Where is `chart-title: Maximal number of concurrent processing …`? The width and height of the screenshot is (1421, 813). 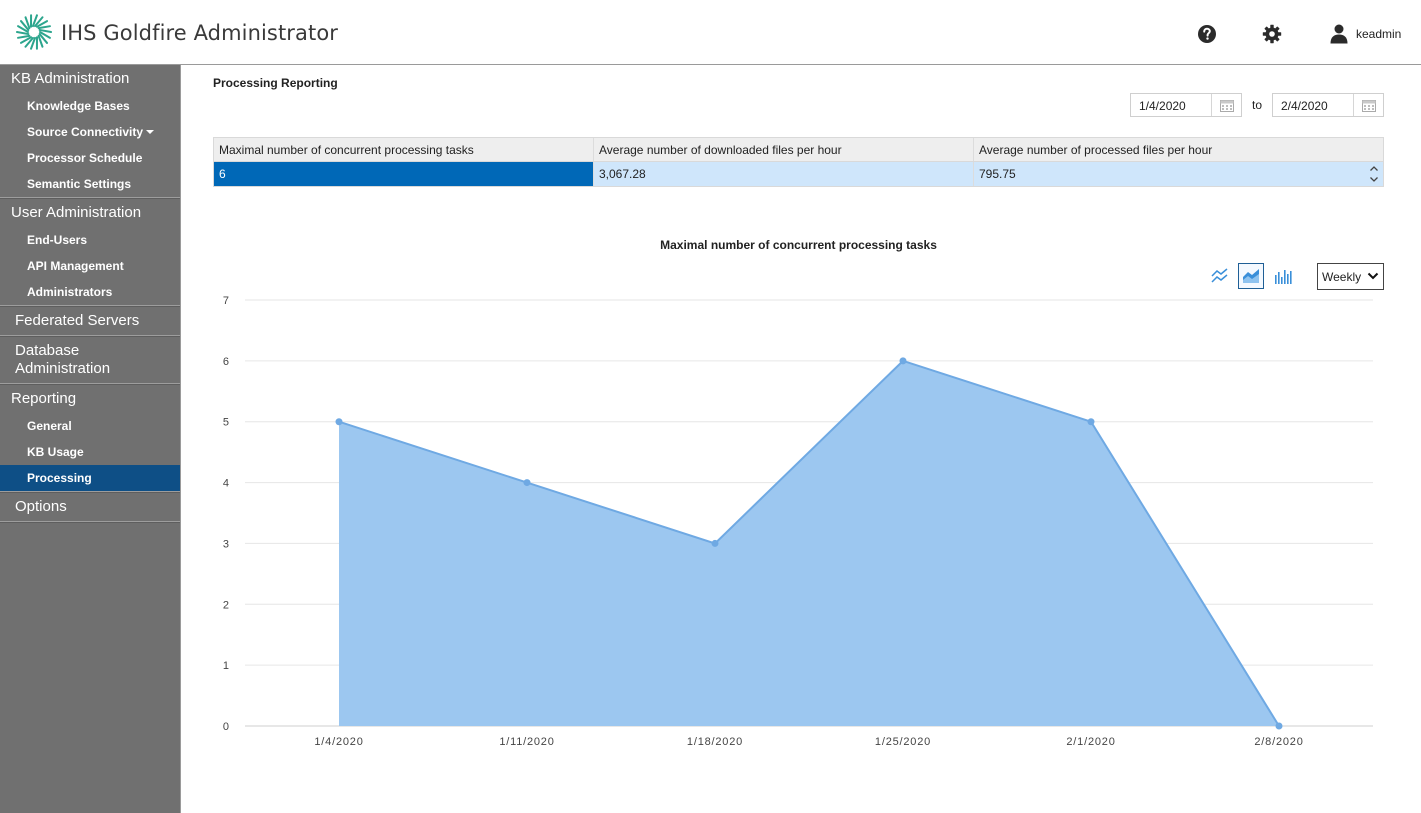 chart-title: Maximal number of concurrent processing … is located at coordinates (798, 245).